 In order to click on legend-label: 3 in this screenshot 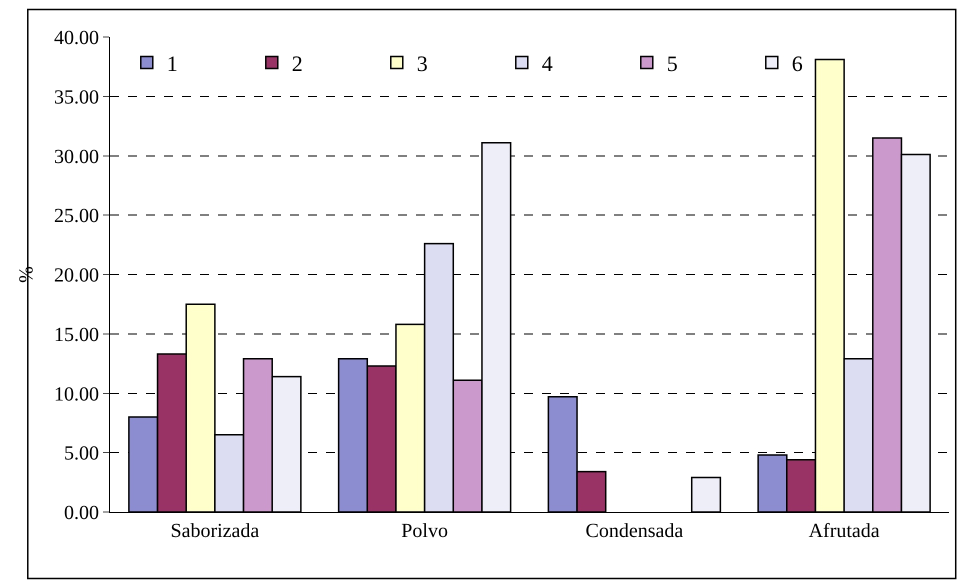, I will do `click(422, 63)`.